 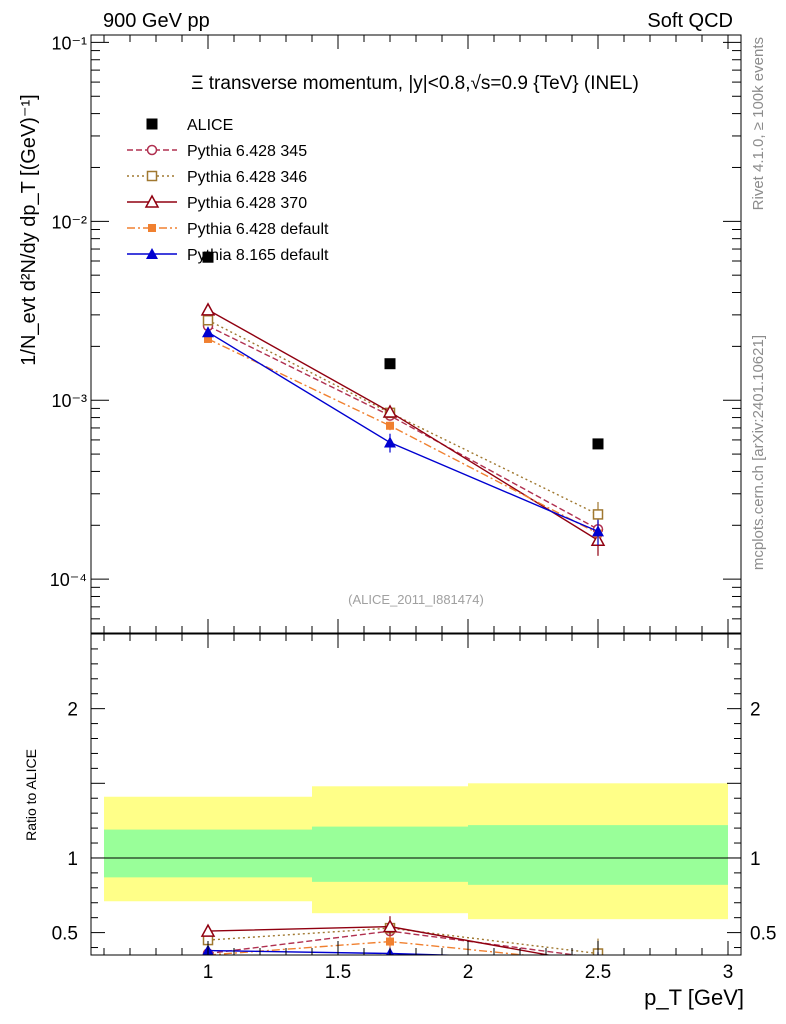 I want to click on ratio-y-tick-label: 0.5, so click(x=65, y=934).